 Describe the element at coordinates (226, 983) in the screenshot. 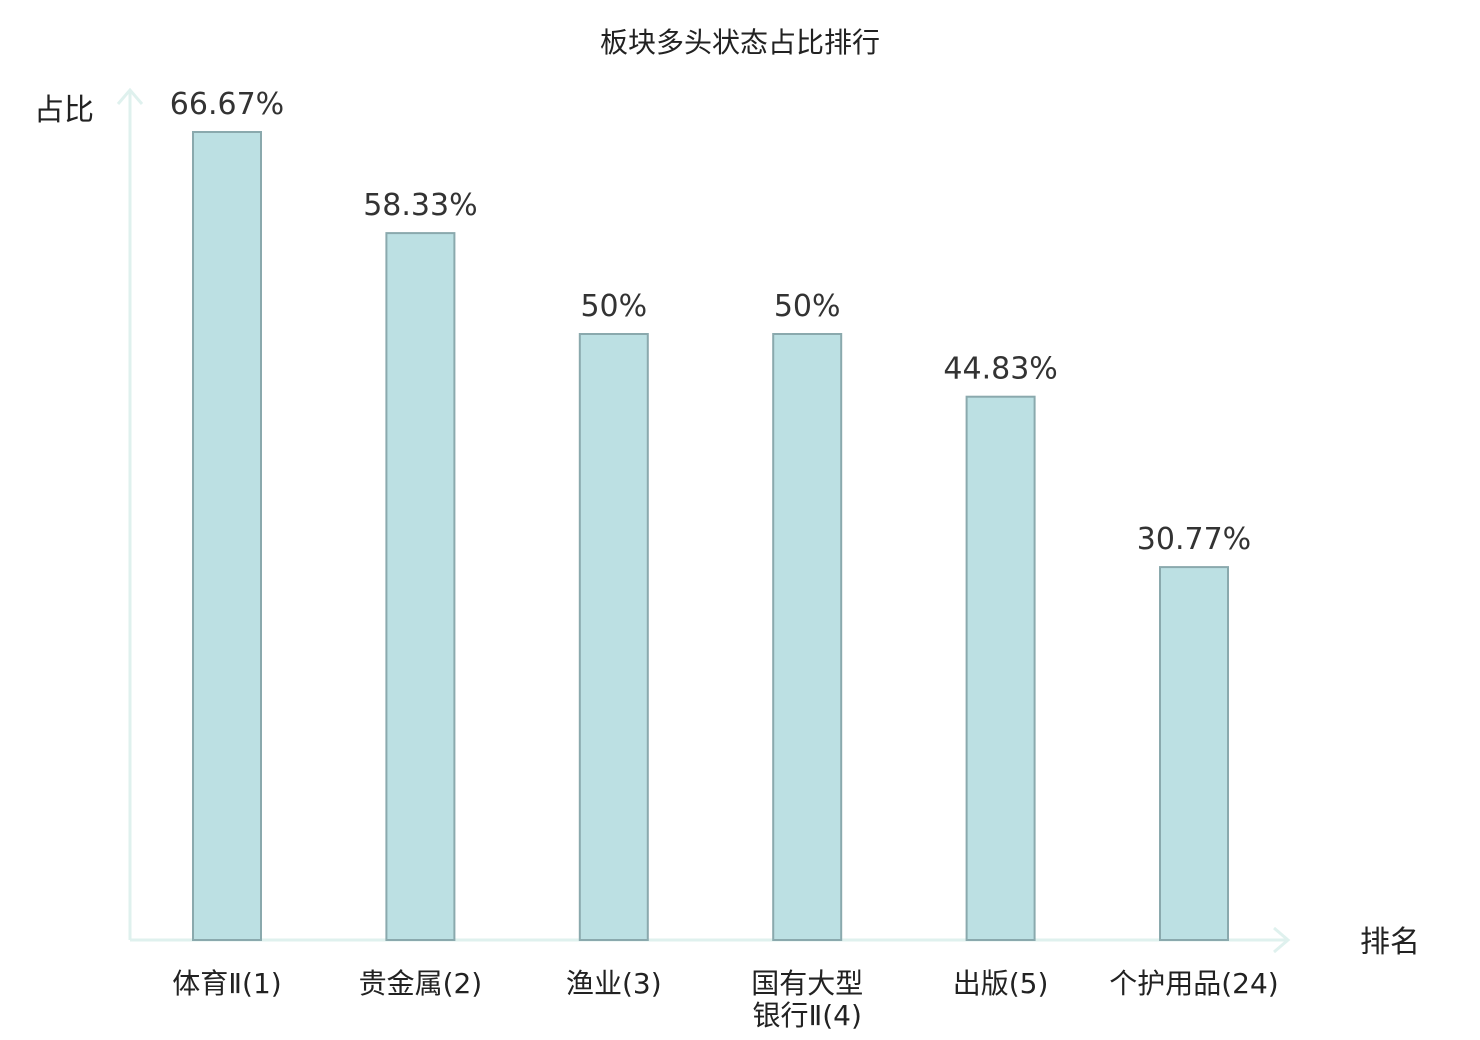

I see `category-label: 体育Ⅱ(1)` at that location.